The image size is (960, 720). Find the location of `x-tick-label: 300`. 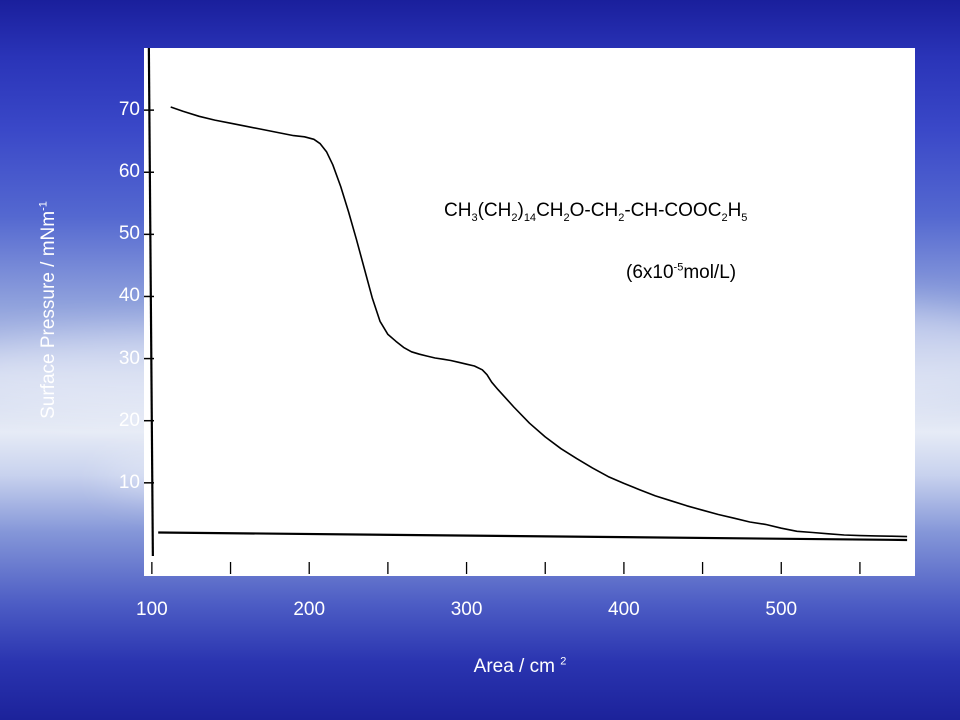

x-tick-label: 300 is located at coordinates (466, 609).